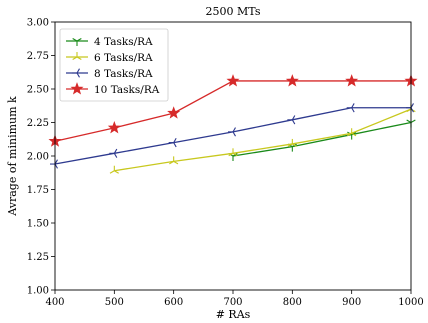 The image size is (428, 323). What do you see at coordinates (123, 58) in the screenshot?
I see `legend-label: 6 Tasks/RA` at bounding box center [123, 58].